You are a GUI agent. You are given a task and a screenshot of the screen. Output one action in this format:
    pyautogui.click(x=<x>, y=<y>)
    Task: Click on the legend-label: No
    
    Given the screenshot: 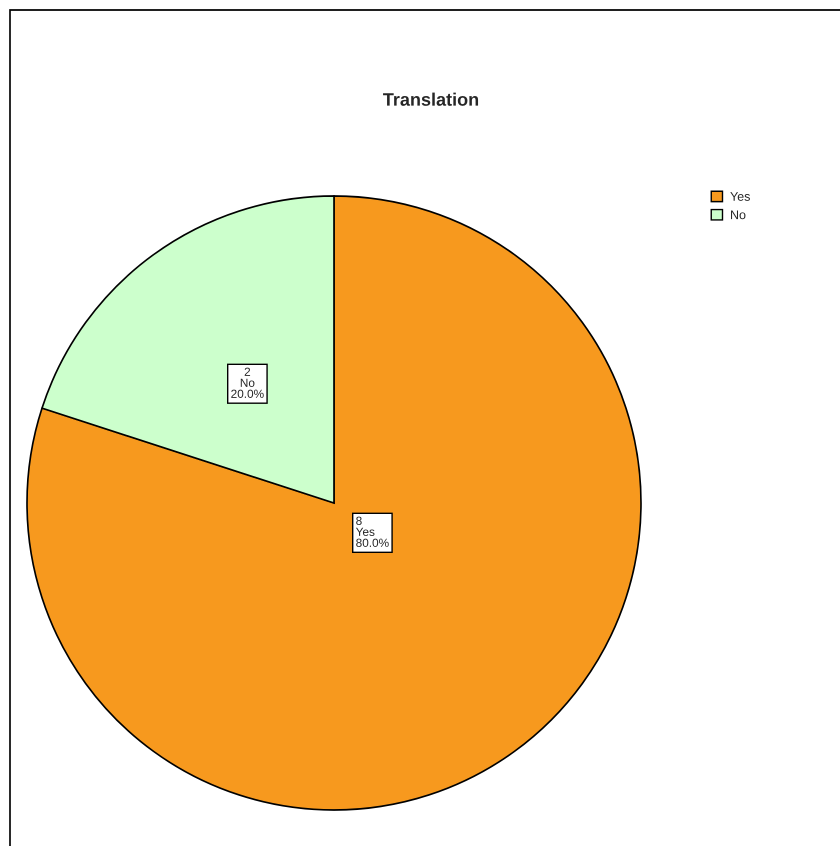 What is the action you would take?
    pyautogui.click(x=738, y=215)
    